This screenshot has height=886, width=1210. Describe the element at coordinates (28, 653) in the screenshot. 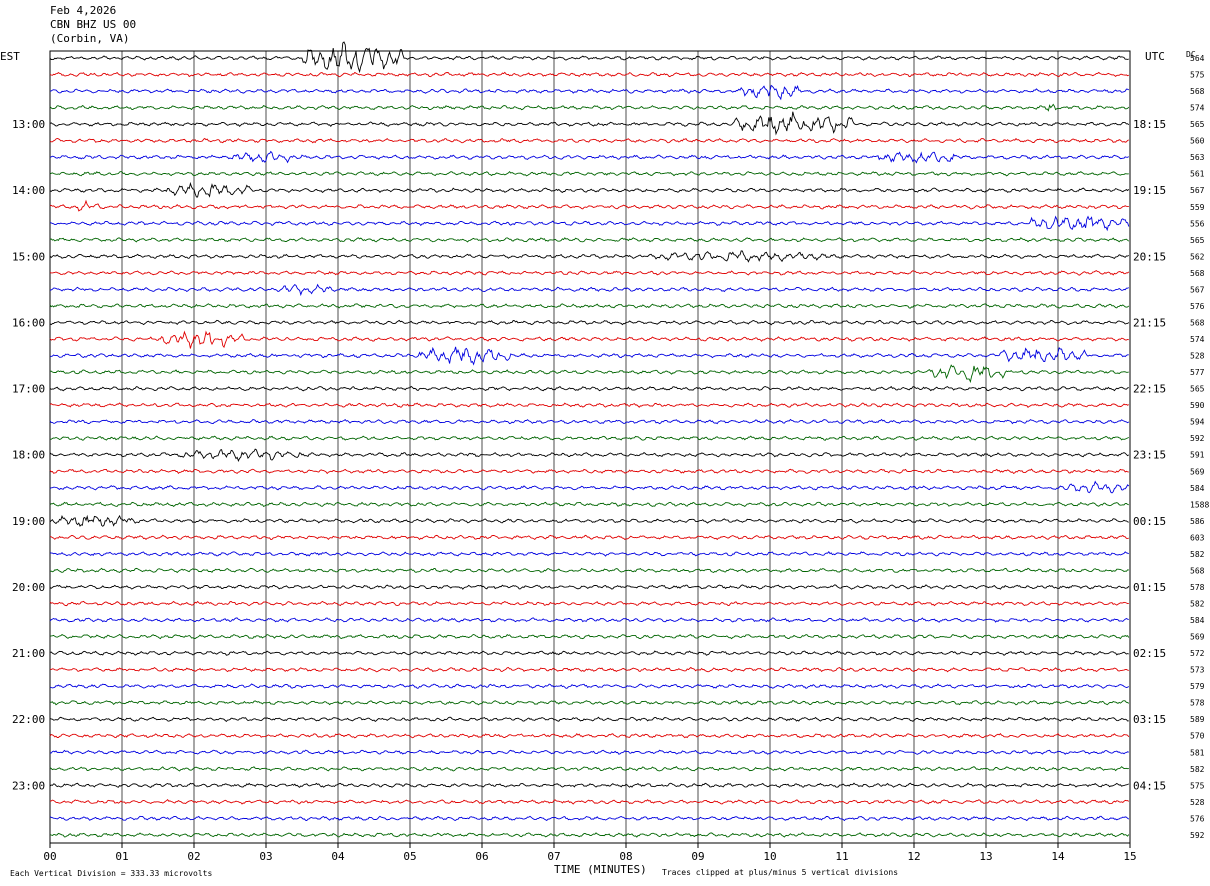

I see `est-time-label: 21:00` at that location.